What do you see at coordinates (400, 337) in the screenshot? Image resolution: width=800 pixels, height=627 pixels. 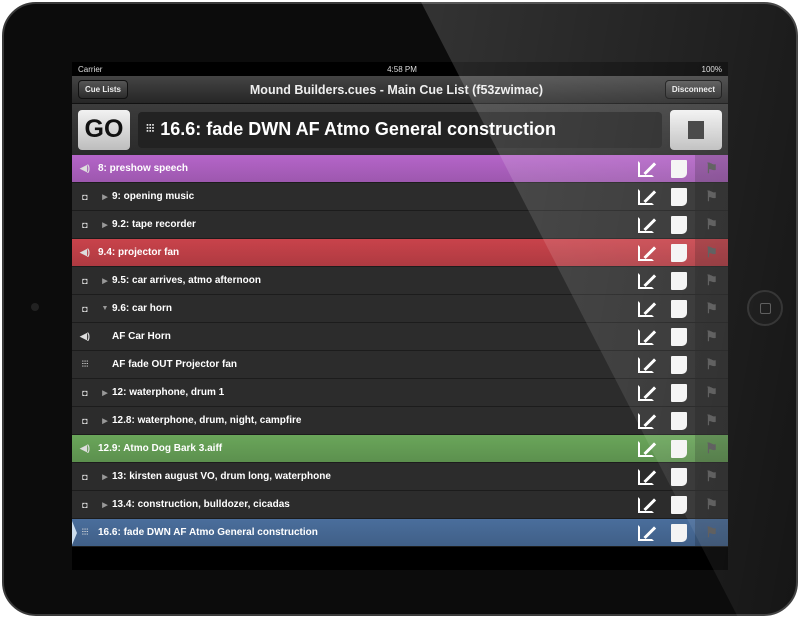 I see `cue-row: ◀) AF Car Horn ⚑` at bounding box center [400, 337].